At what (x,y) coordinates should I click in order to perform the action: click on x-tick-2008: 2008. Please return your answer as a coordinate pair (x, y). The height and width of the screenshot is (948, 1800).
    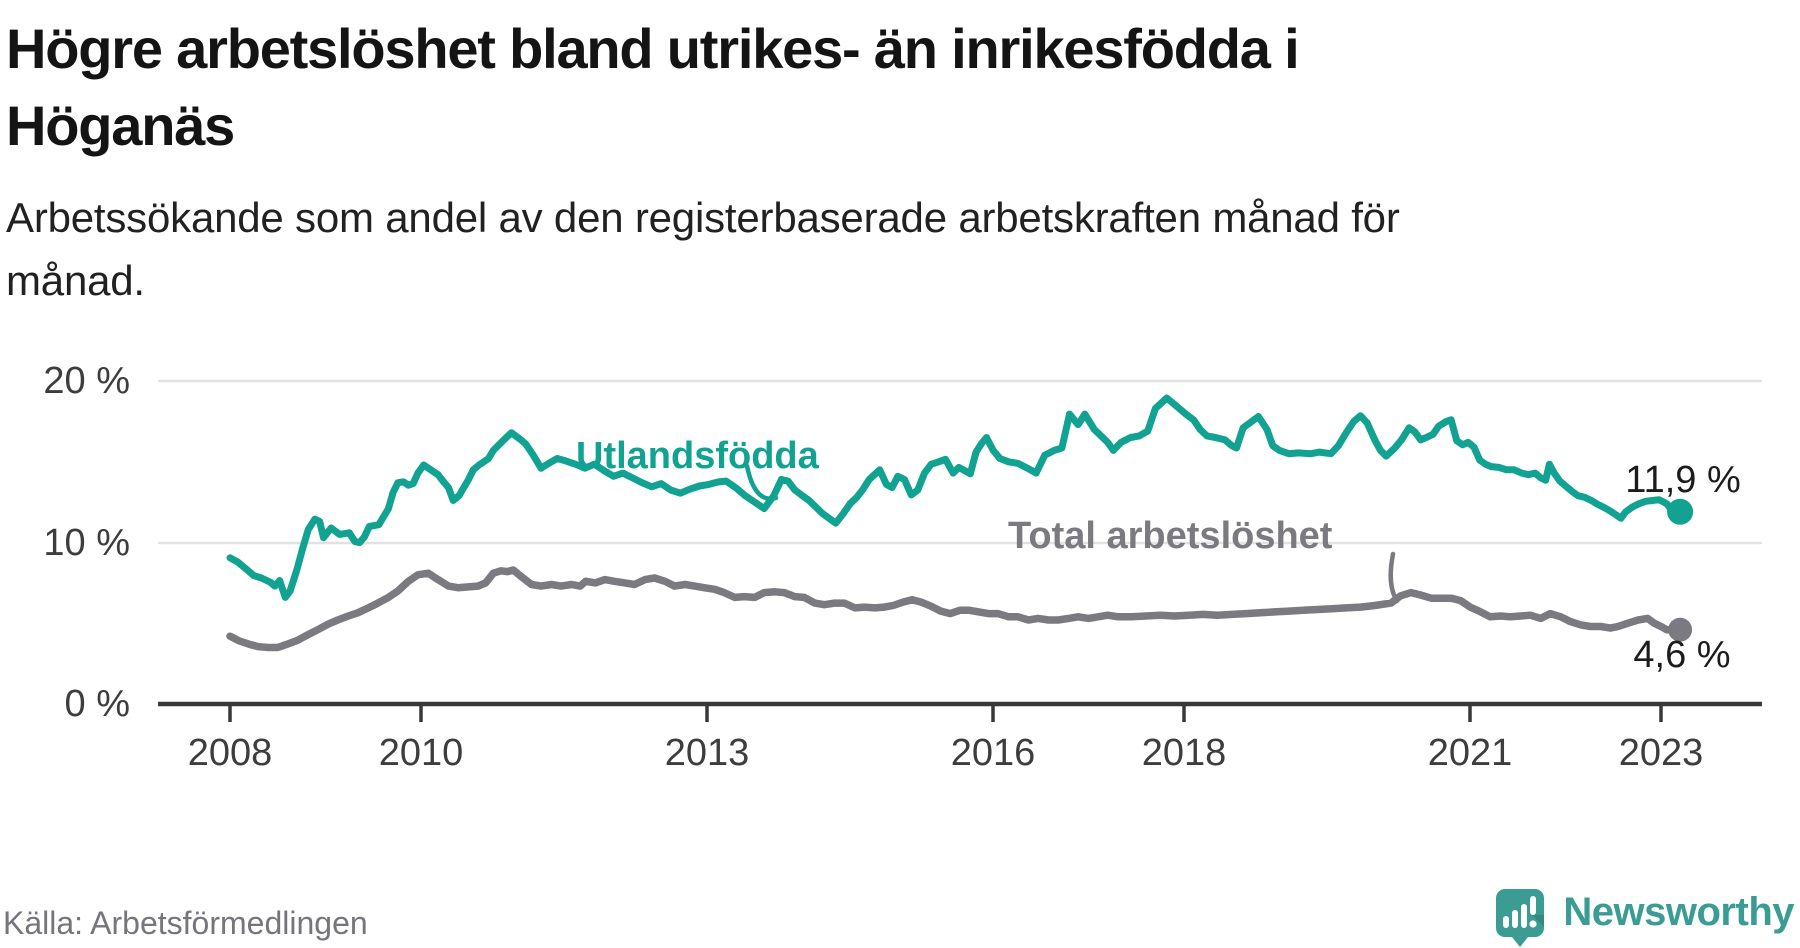
    Looking at the image, I should click on (230, 753).